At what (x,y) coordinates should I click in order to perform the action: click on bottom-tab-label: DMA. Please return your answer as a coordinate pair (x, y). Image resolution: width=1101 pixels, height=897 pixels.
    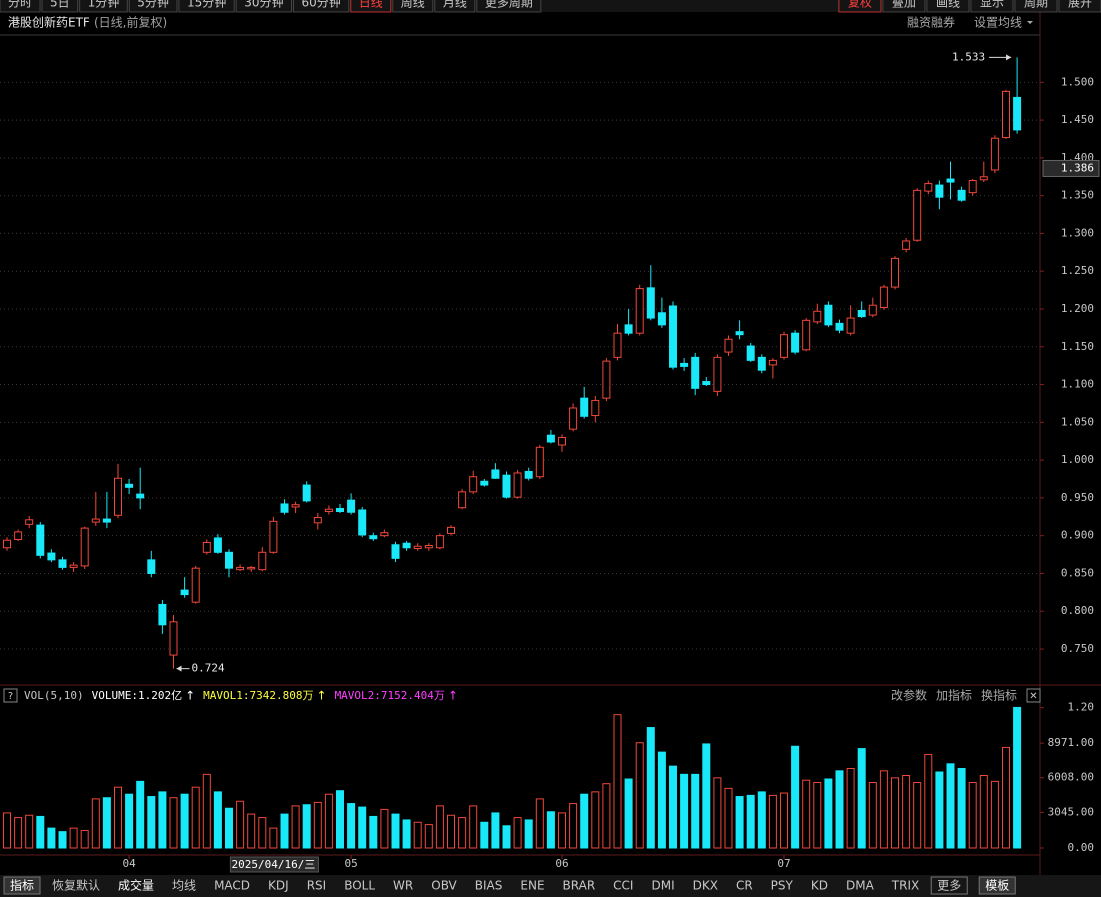
    Looking at the image, I should click on (860, 886).